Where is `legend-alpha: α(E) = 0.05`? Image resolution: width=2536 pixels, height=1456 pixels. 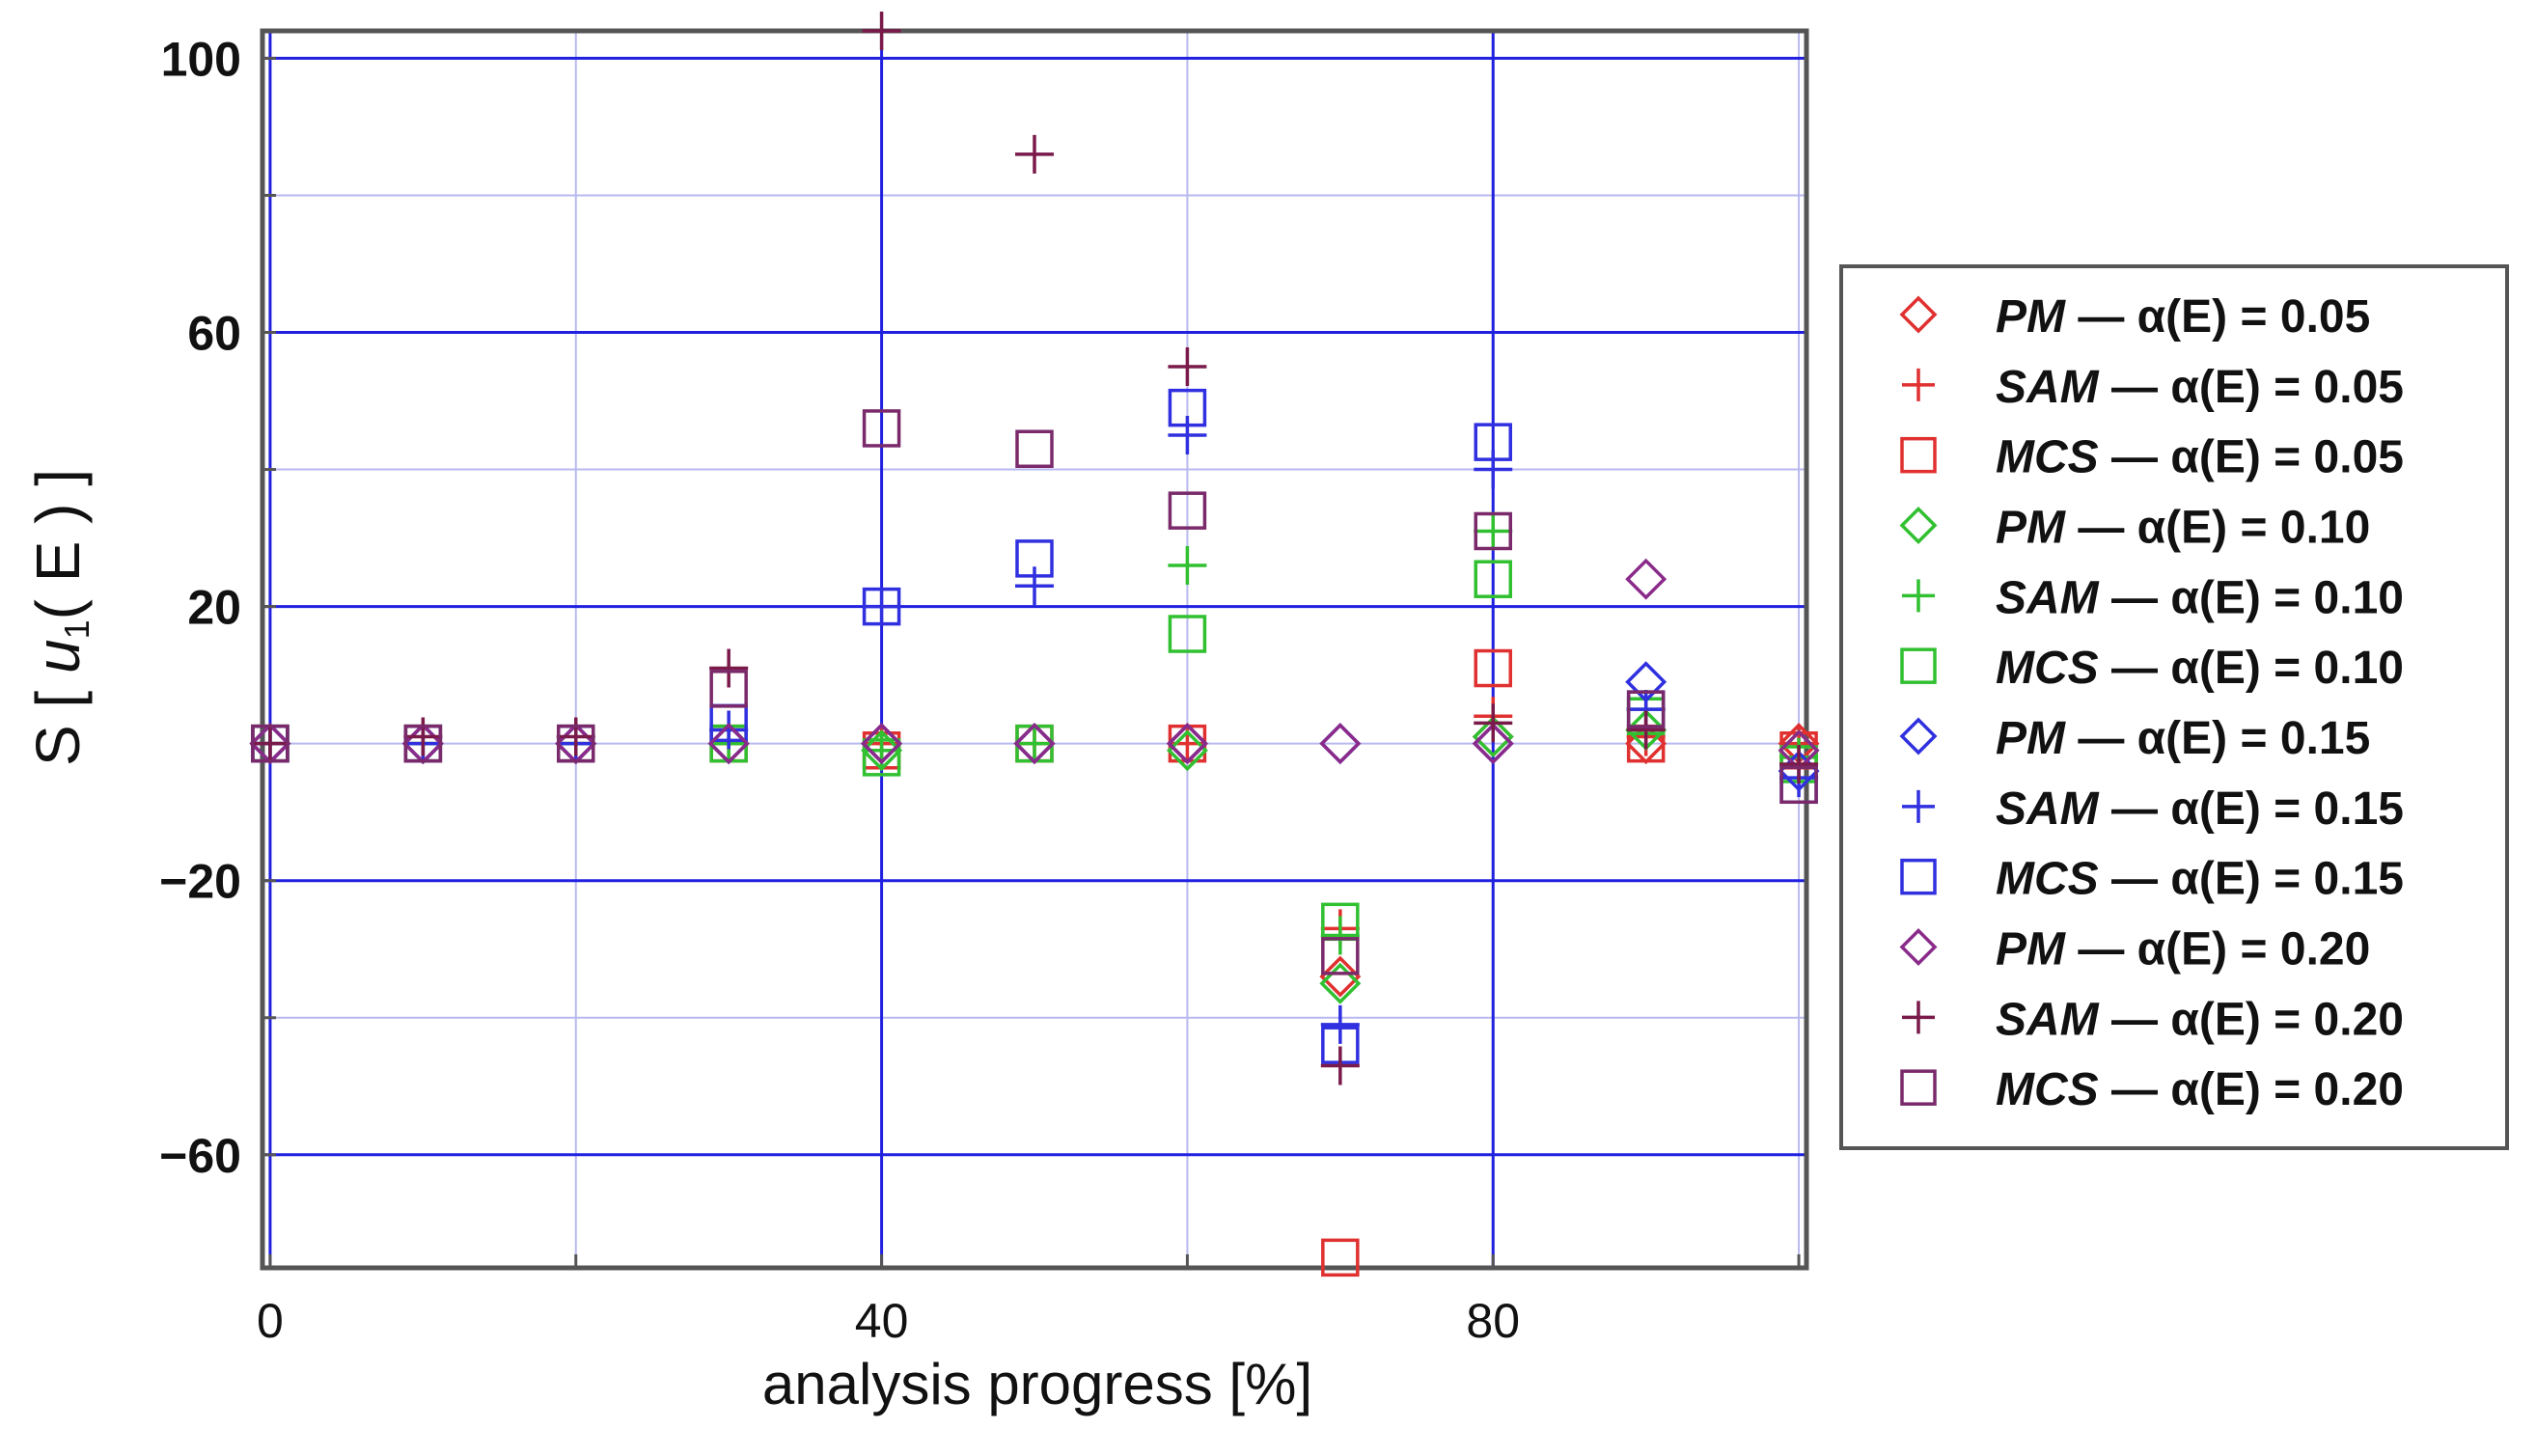 legend-alpha: α(E) = 0.05 is located at coordinates (2287, 388).